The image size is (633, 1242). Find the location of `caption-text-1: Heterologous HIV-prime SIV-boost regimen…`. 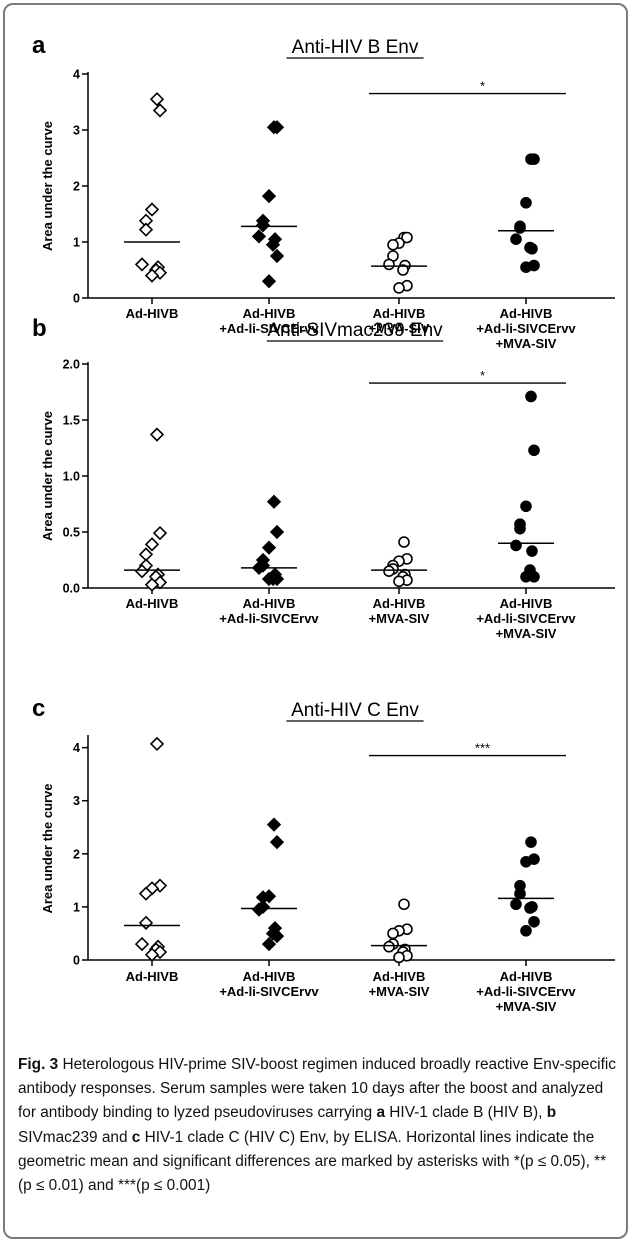

caption-text-1: Heterologous HIV-prime SIV-boost regimen… is located at coordinates (317, 1089).